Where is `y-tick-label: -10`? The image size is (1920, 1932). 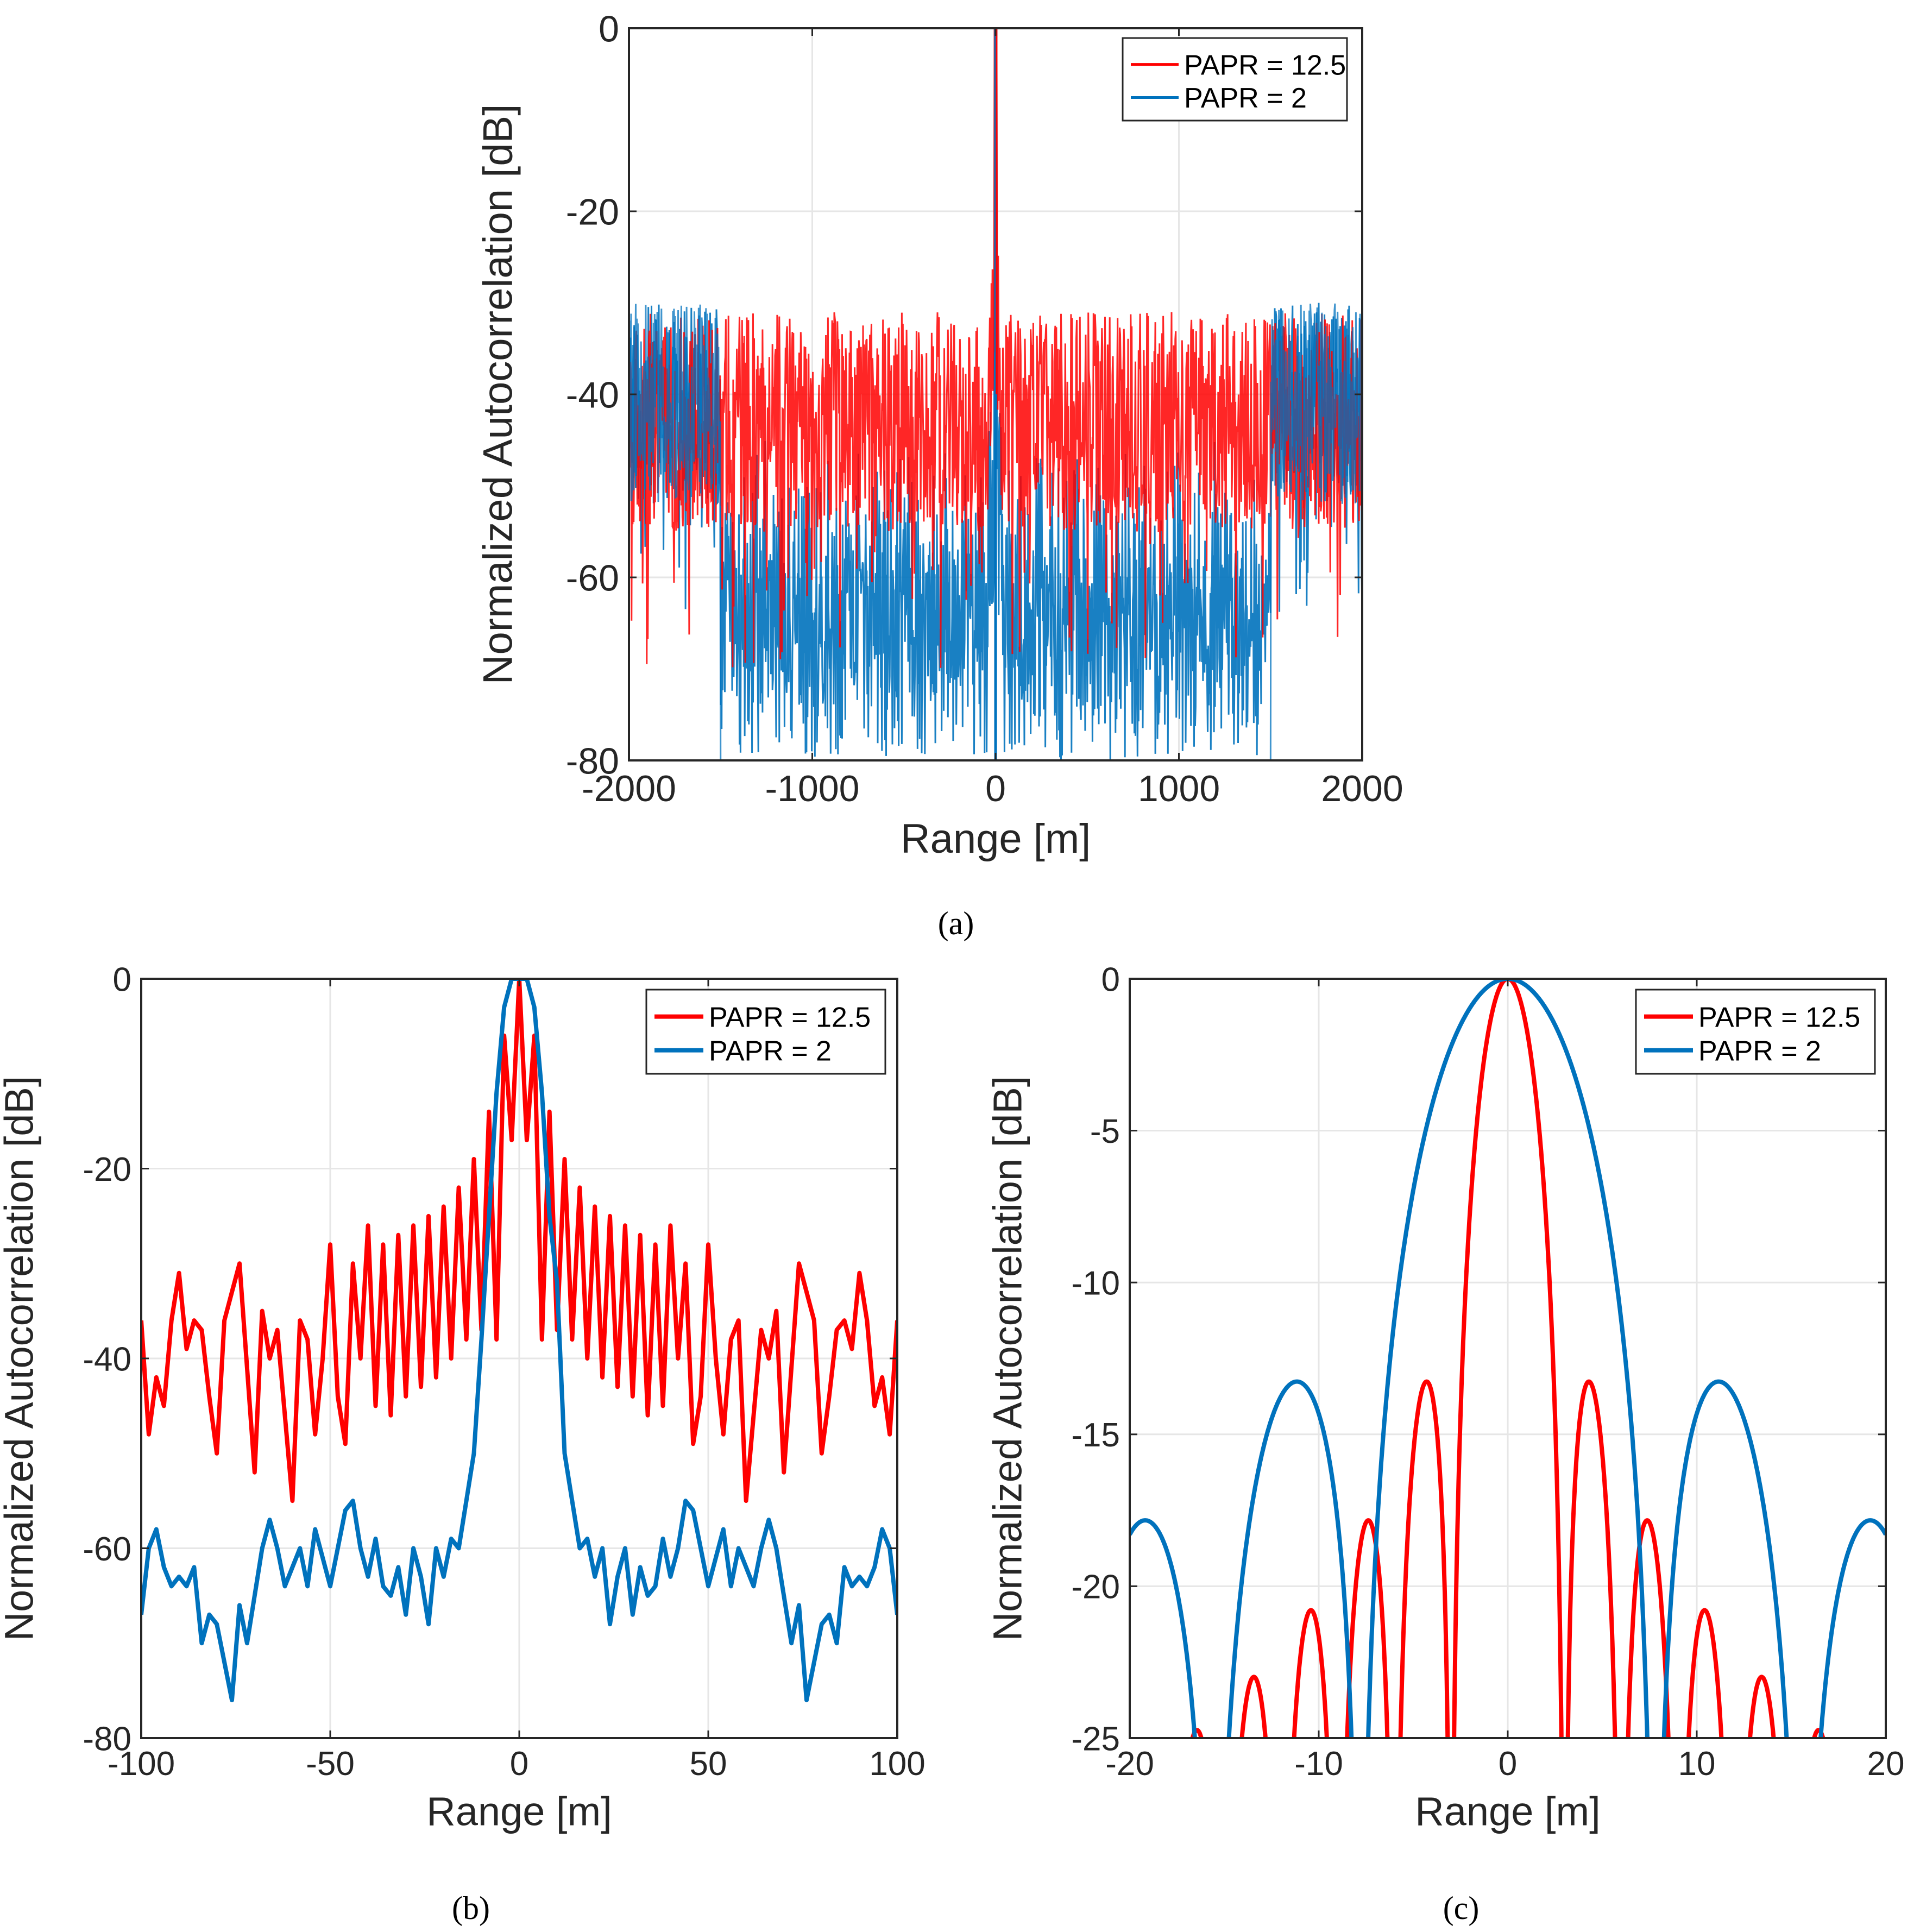 y-tick-label: -10 is located at coordinates (1095, 1284).